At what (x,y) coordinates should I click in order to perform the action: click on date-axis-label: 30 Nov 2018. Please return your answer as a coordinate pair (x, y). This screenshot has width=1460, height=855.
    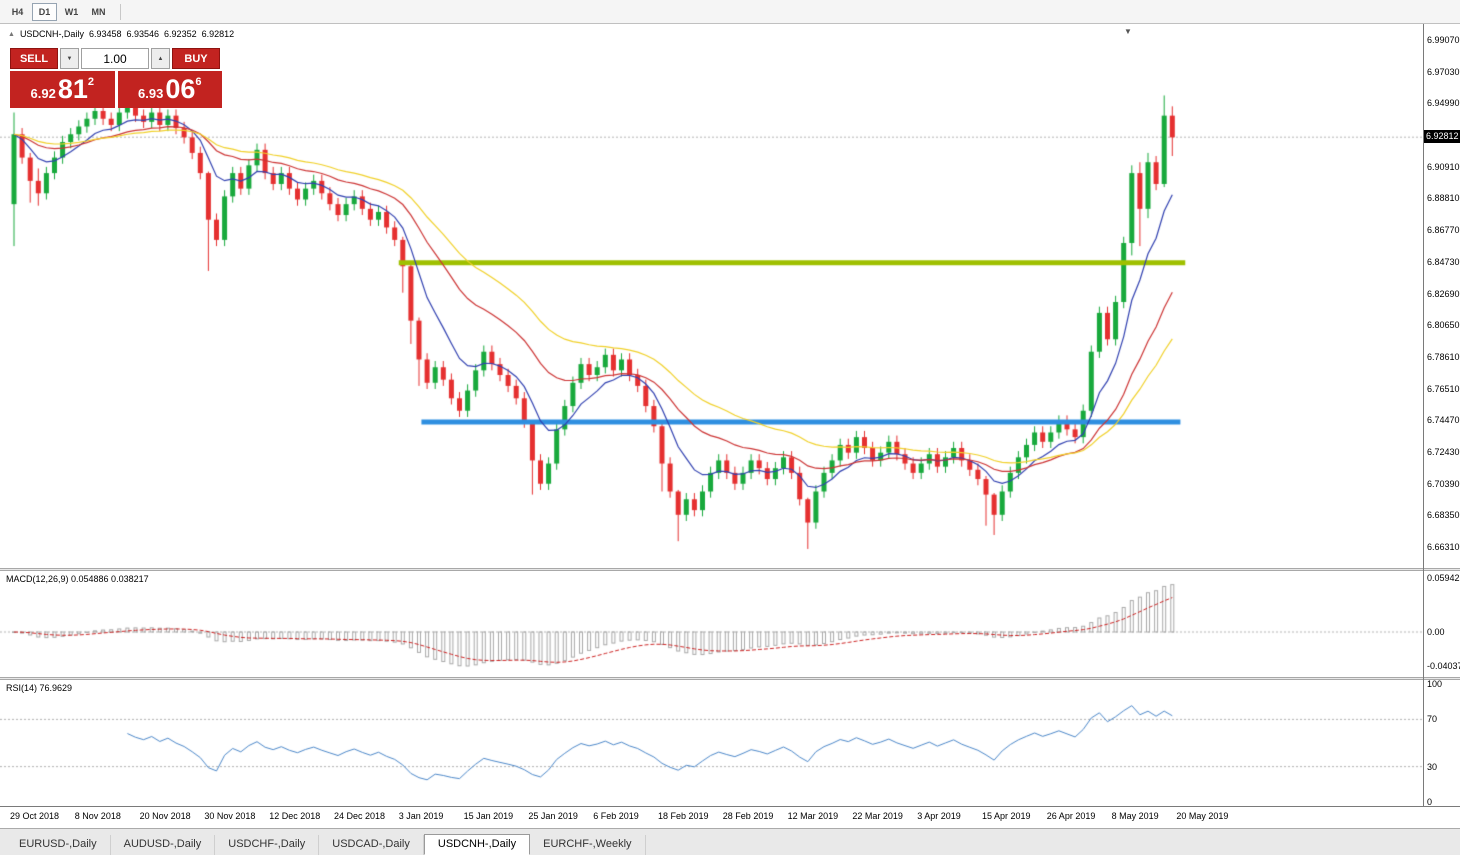
    Looking at the image, I should click on (230, 816).